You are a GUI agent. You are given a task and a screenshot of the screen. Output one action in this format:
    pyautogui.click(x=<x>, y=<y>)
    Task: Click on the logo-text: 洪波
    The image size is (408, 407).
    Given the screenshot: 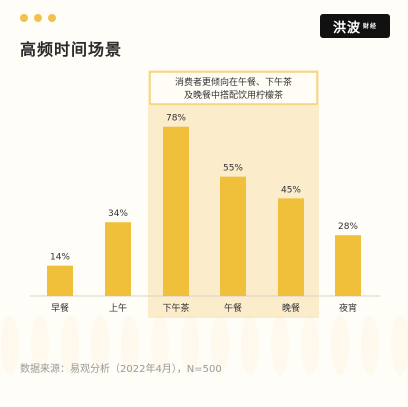 What is the action you would take?
    pyautogui.click(x=346, y=28)
    